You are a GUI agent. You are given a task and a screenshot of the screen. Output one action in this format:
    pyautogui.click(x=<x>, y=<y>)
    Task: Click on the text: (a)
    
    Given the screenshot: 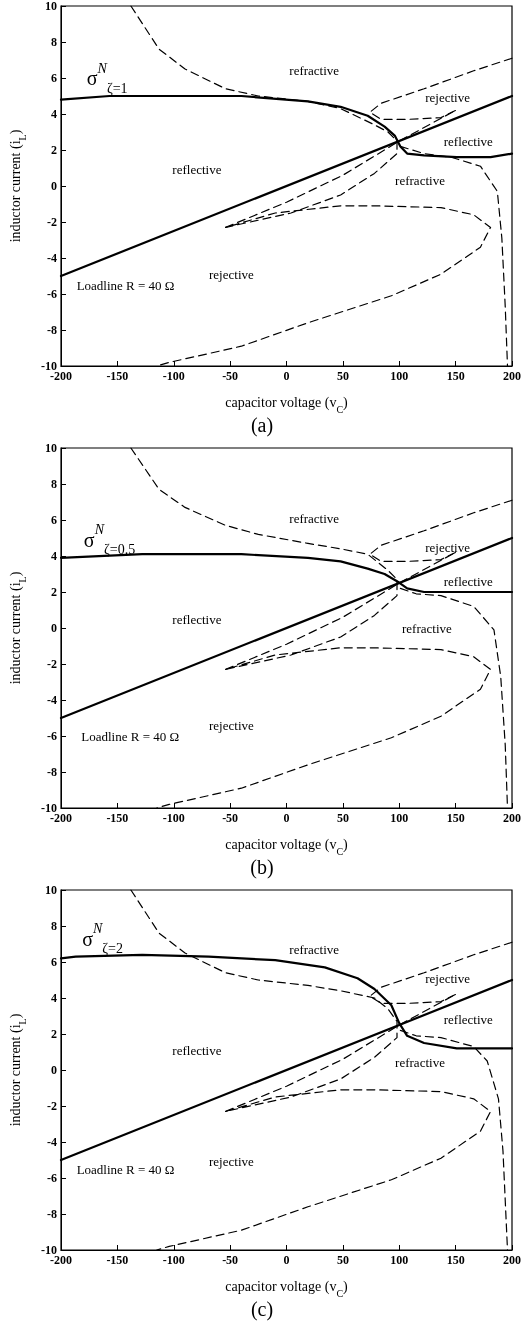 What is the action you would take?
    pyautogui.click(x=262, y=425)
    